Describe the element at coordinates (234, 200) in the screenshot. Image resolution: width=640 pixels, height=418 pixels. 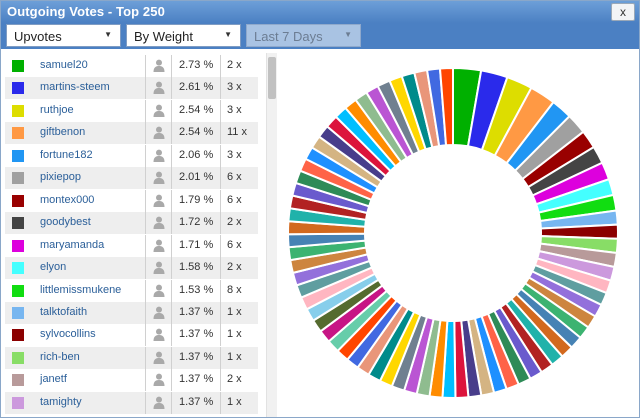
I see `vote-count: 6 x` at that location.